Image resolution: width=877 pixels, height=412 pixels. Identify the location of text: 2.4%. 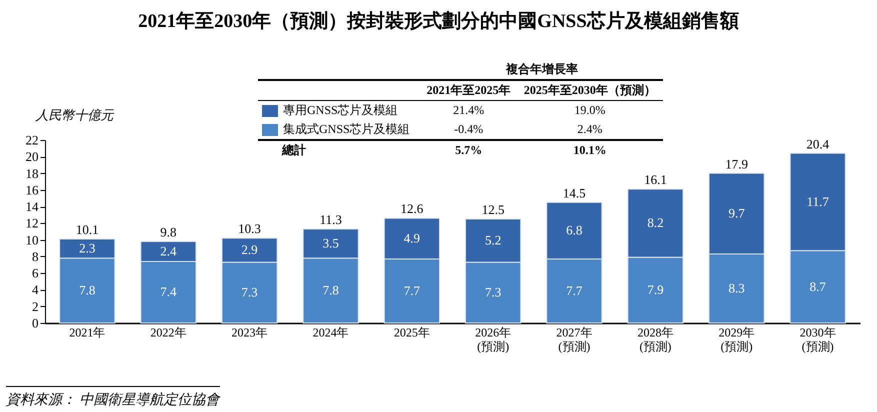
(590, 129).